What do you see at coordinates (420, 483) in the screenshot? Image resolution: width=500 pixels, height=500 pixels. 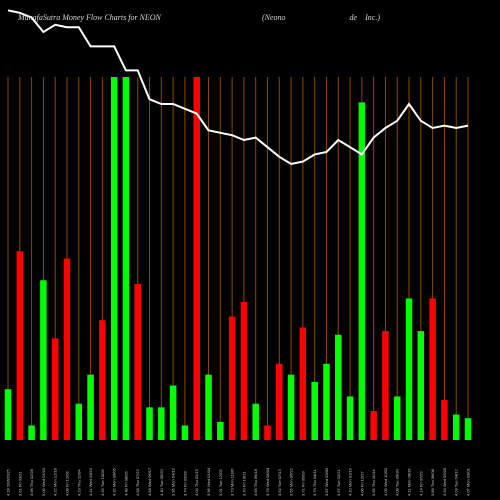 I see `x-tick-label: 4.14 Fri 07/29` at bounding box center [420, 483].